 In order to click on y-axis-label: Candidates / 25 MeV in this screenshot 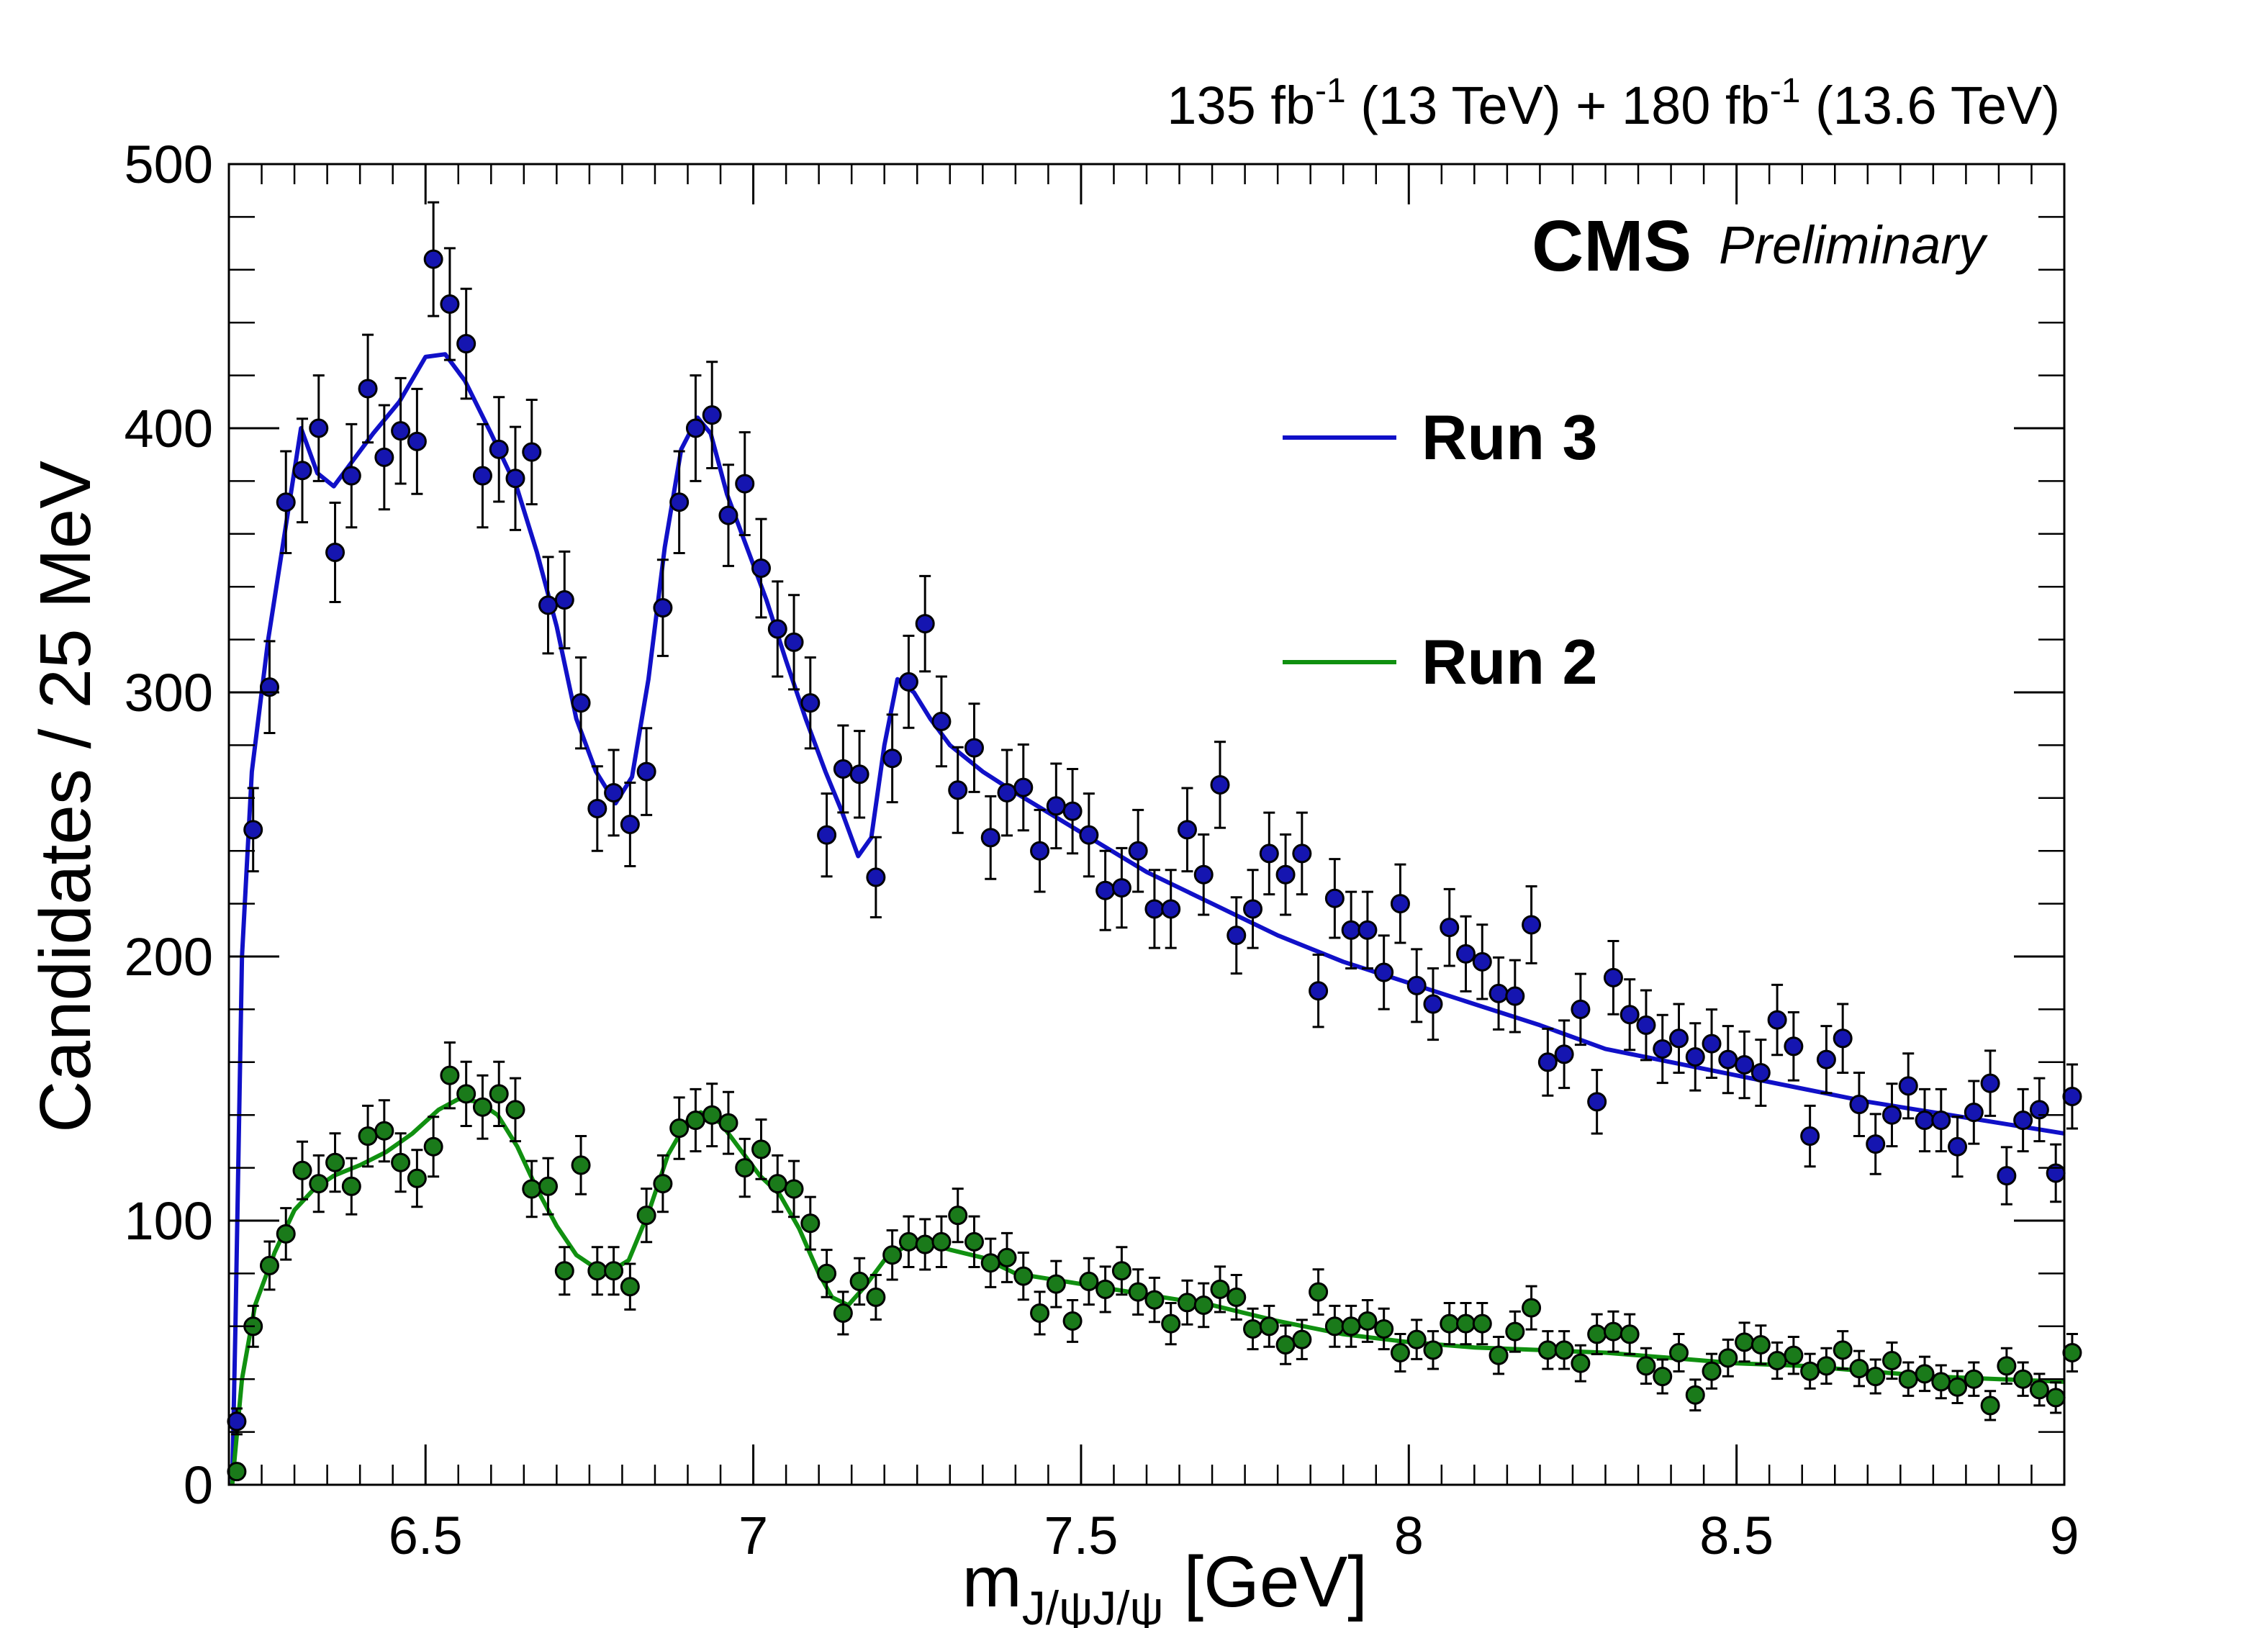, I will do `click(65, 797)`.